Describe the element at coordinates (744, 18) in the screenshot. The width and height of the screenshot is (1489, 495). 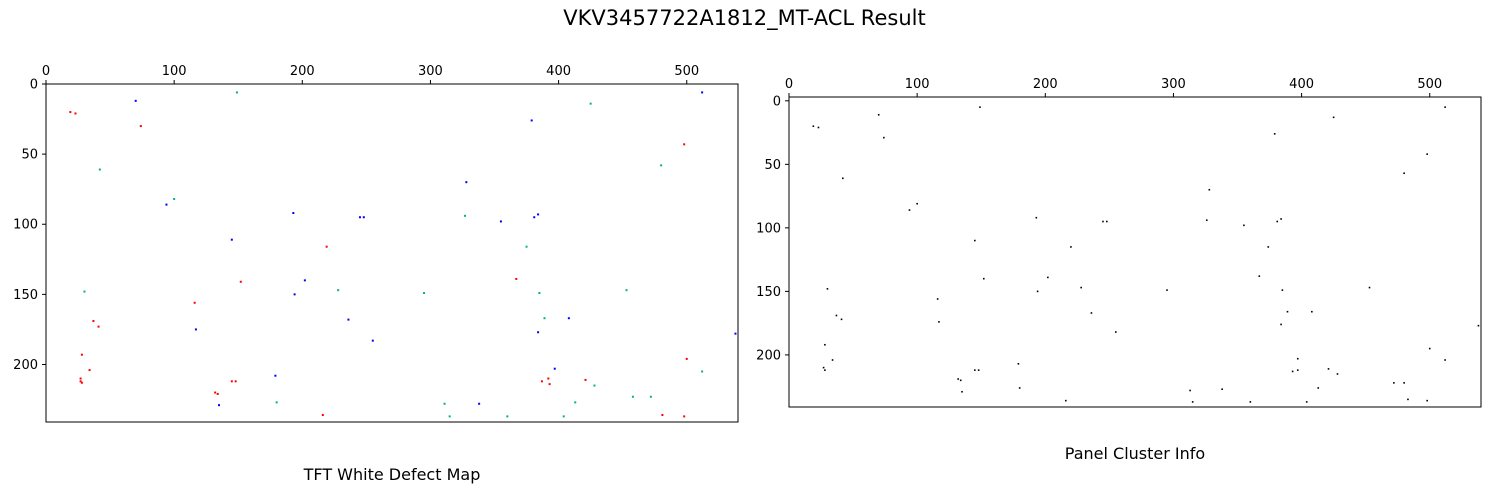
I see `figure-title: VKV3457722A1812_MT-ACL Result` at that location.